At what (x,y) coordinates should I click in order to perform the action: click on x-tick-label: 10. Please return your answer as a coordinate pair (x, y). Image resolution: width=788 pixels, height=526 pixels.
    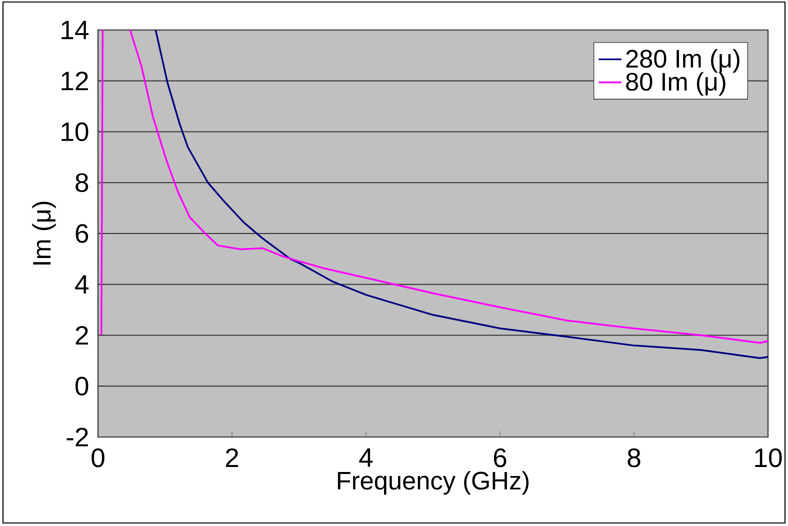
    Looking at the image, I should click on (768, 458).